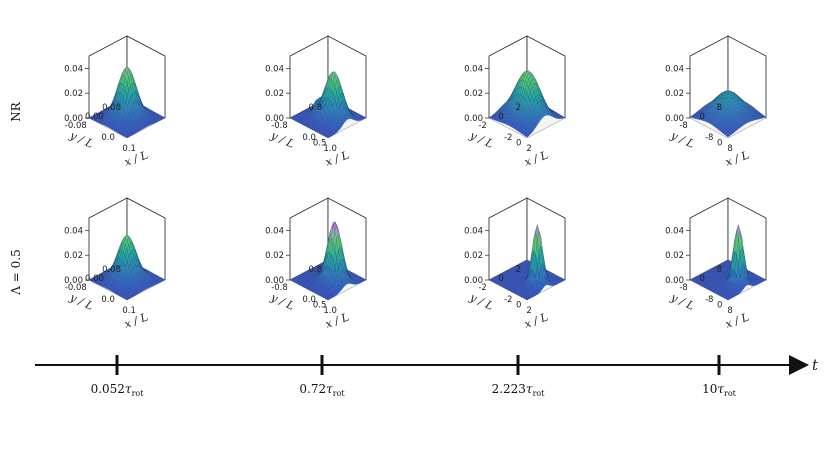 Image resolution: width=830 pixels, height=467 pixels. Describe the element at coordinates (16, 272) in the screenshot. I see `row-label-lambda: Λ = 0.5` at that location.